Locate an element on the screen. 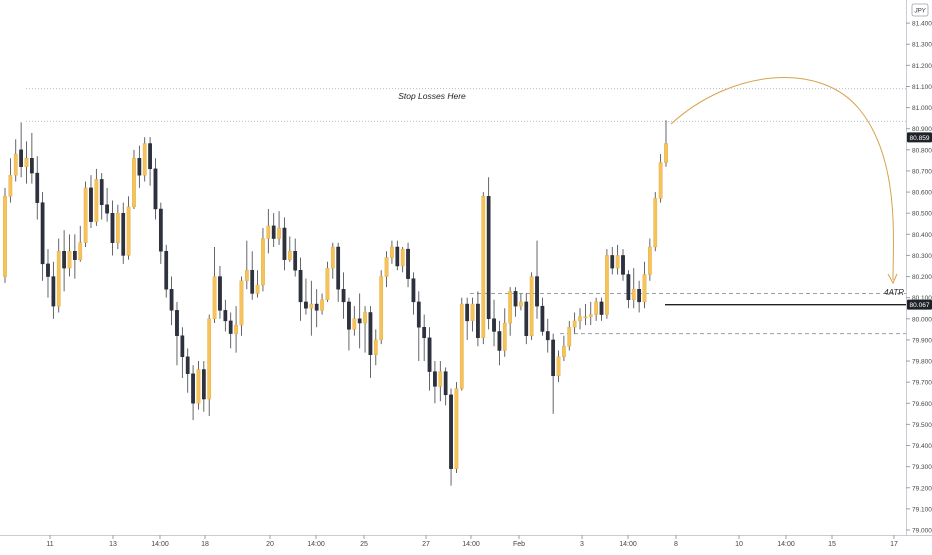 Image resolution: width=932 pixels, height=555 pixels. symbol-badge is located at coordinates (920, 10).